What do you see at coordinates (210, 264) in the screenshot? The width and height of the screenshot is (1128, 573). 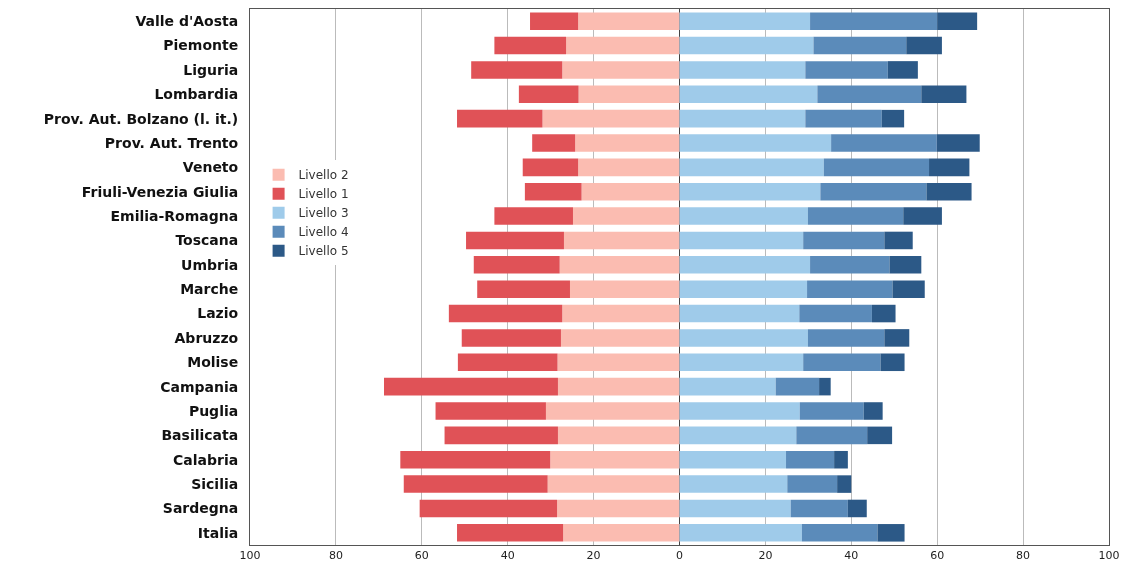 I see `y-tick-label: Umbria` at bounding box center [210, 264].